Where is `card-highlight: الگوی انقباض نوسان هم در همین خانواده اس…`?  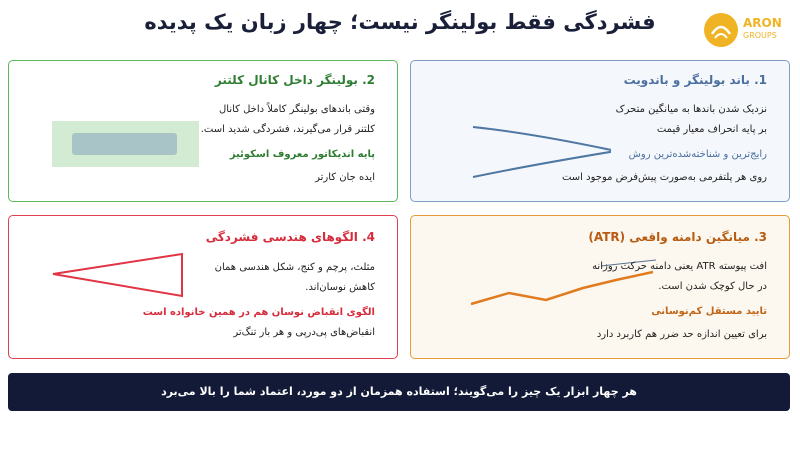 card-highlight: الگوی انقباض نوسان هم در همین خانواده اس… is located at coordinates (258, 312).